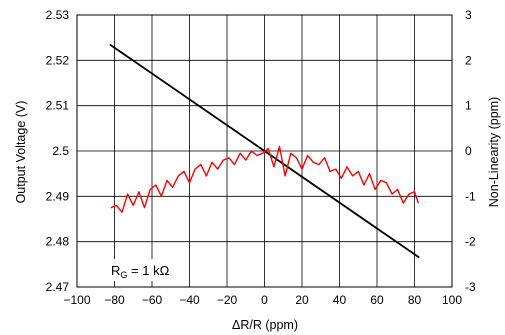 The width and height of the screenshot is (505, 335). Describe the element at coordinates (468, 151) in the screenshot. I see `y-right-tick-label: 0` at that location.